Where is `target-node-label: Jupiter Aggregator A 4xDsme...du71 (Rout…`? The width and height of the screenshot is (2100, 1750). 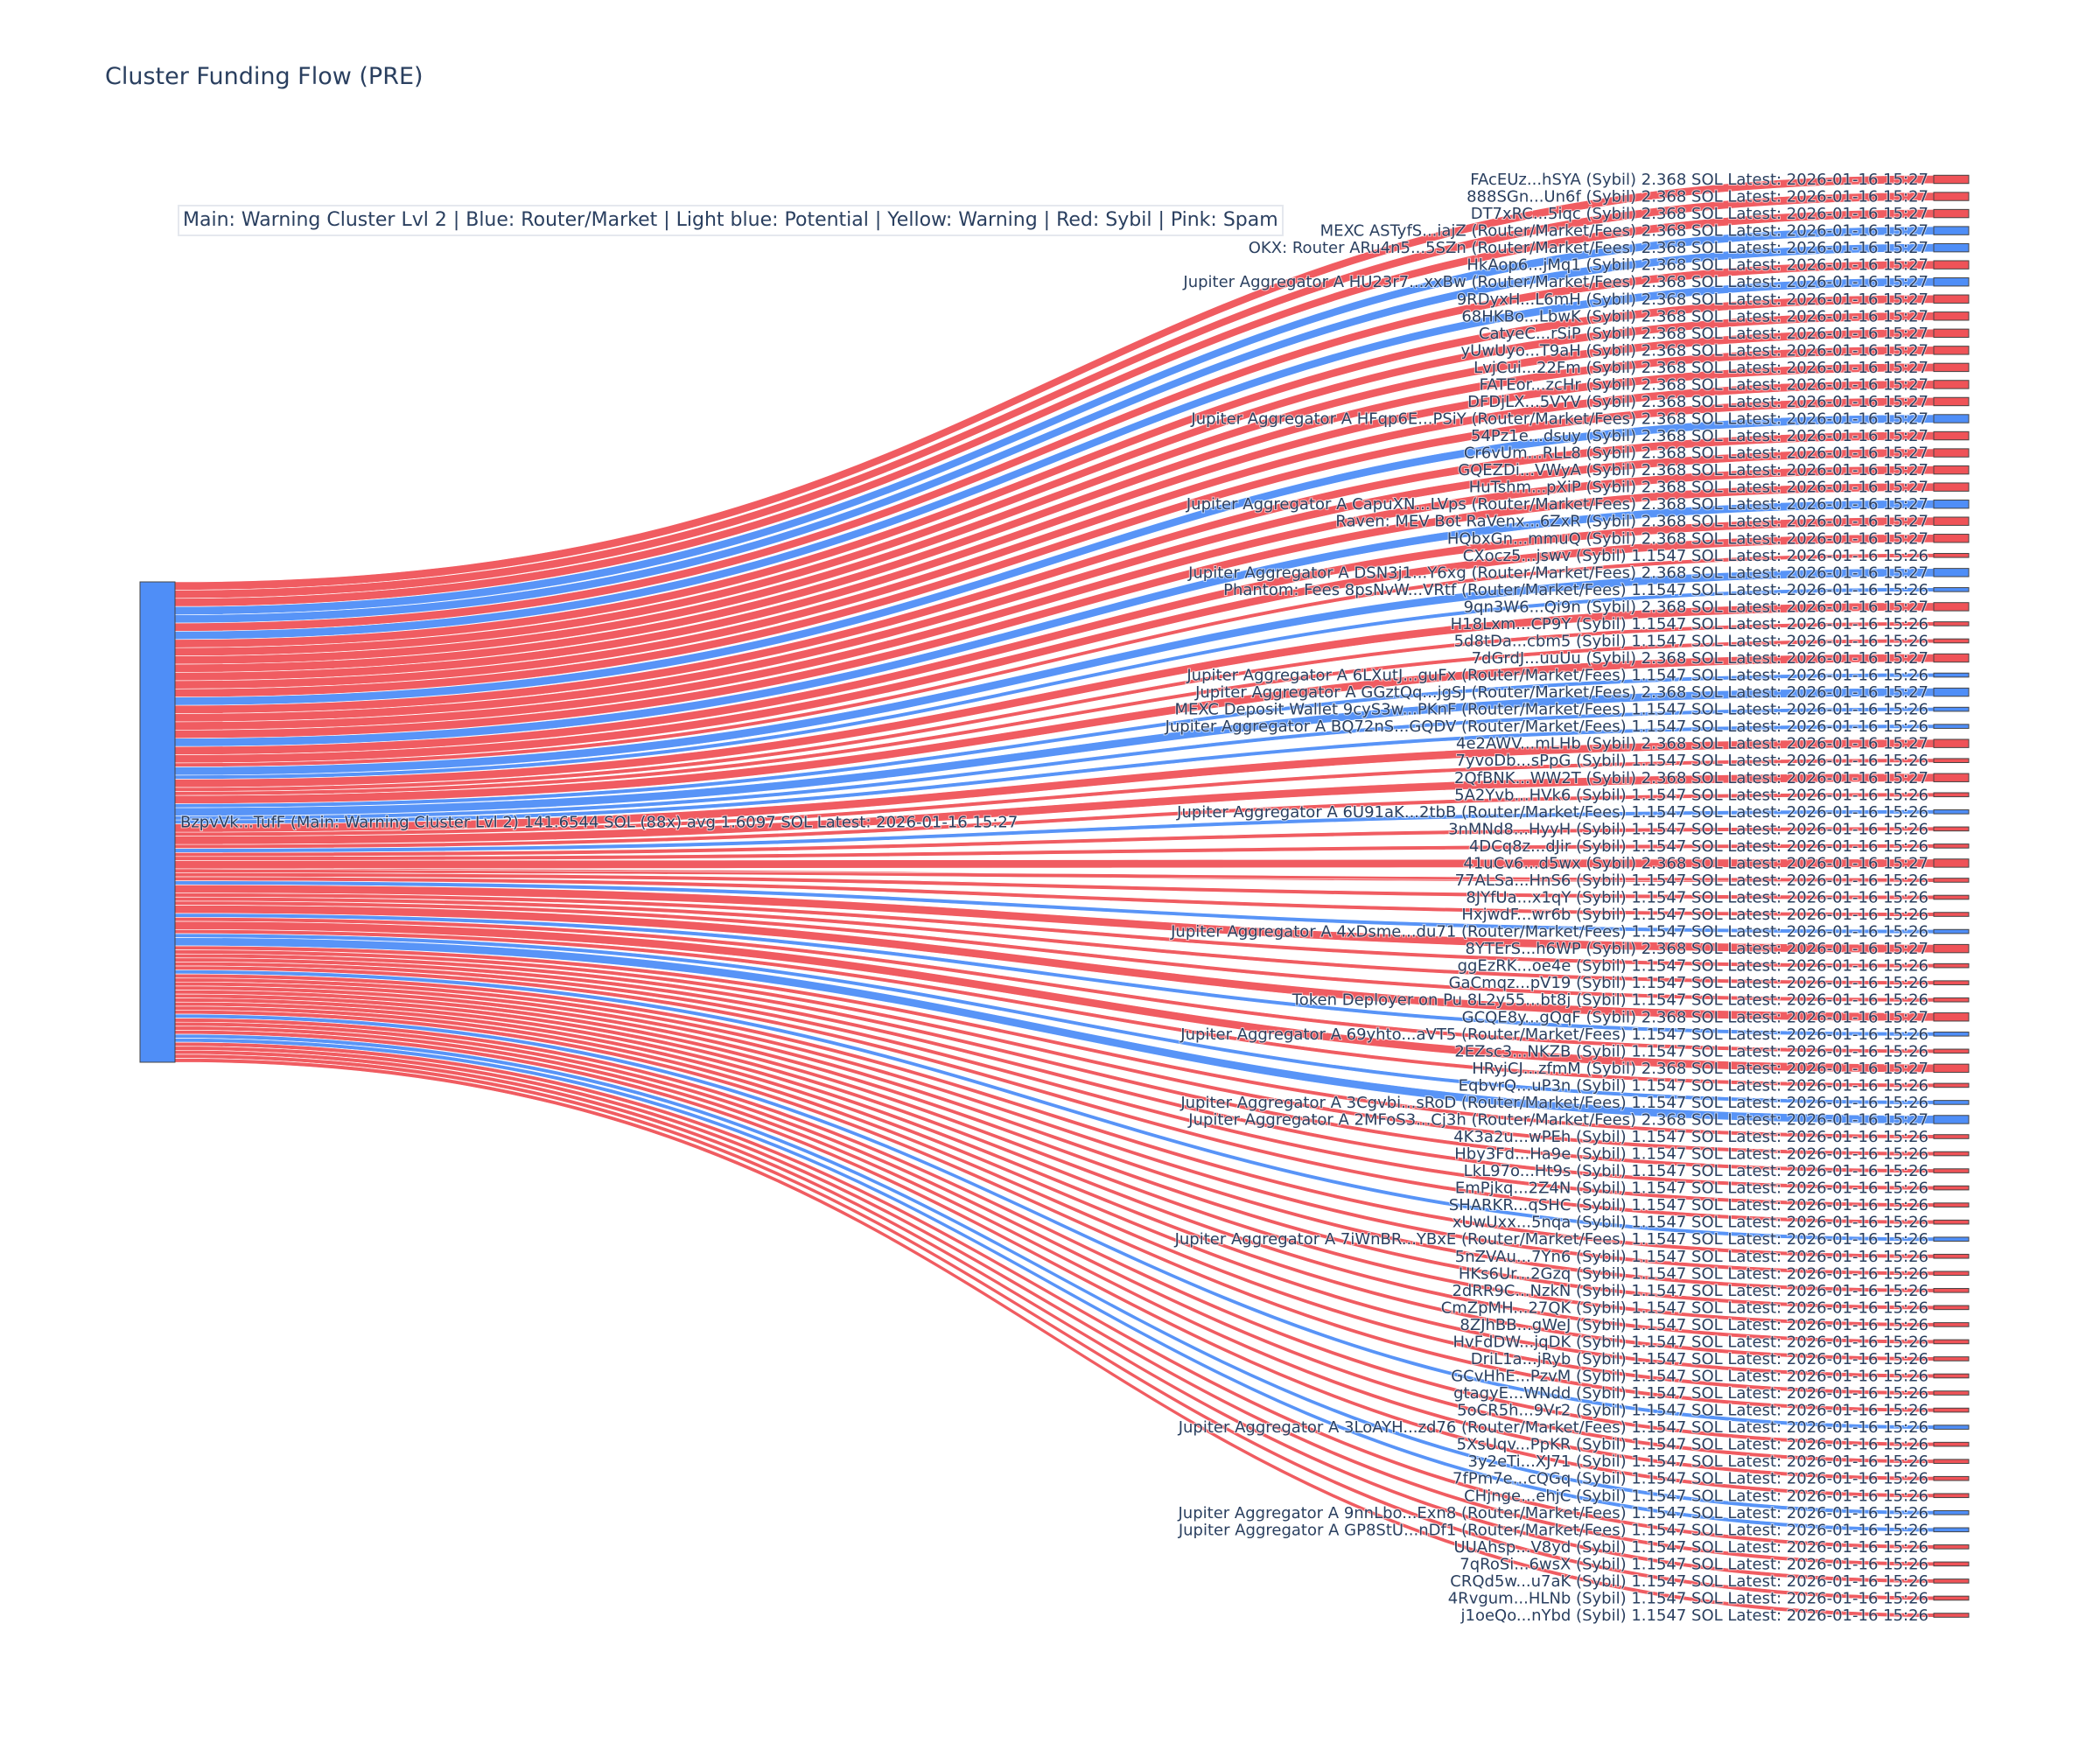 target-node-label: Jupiter Aggregator A 4xDsme...du71 (Rout… is located at coordinates (1549, 932).